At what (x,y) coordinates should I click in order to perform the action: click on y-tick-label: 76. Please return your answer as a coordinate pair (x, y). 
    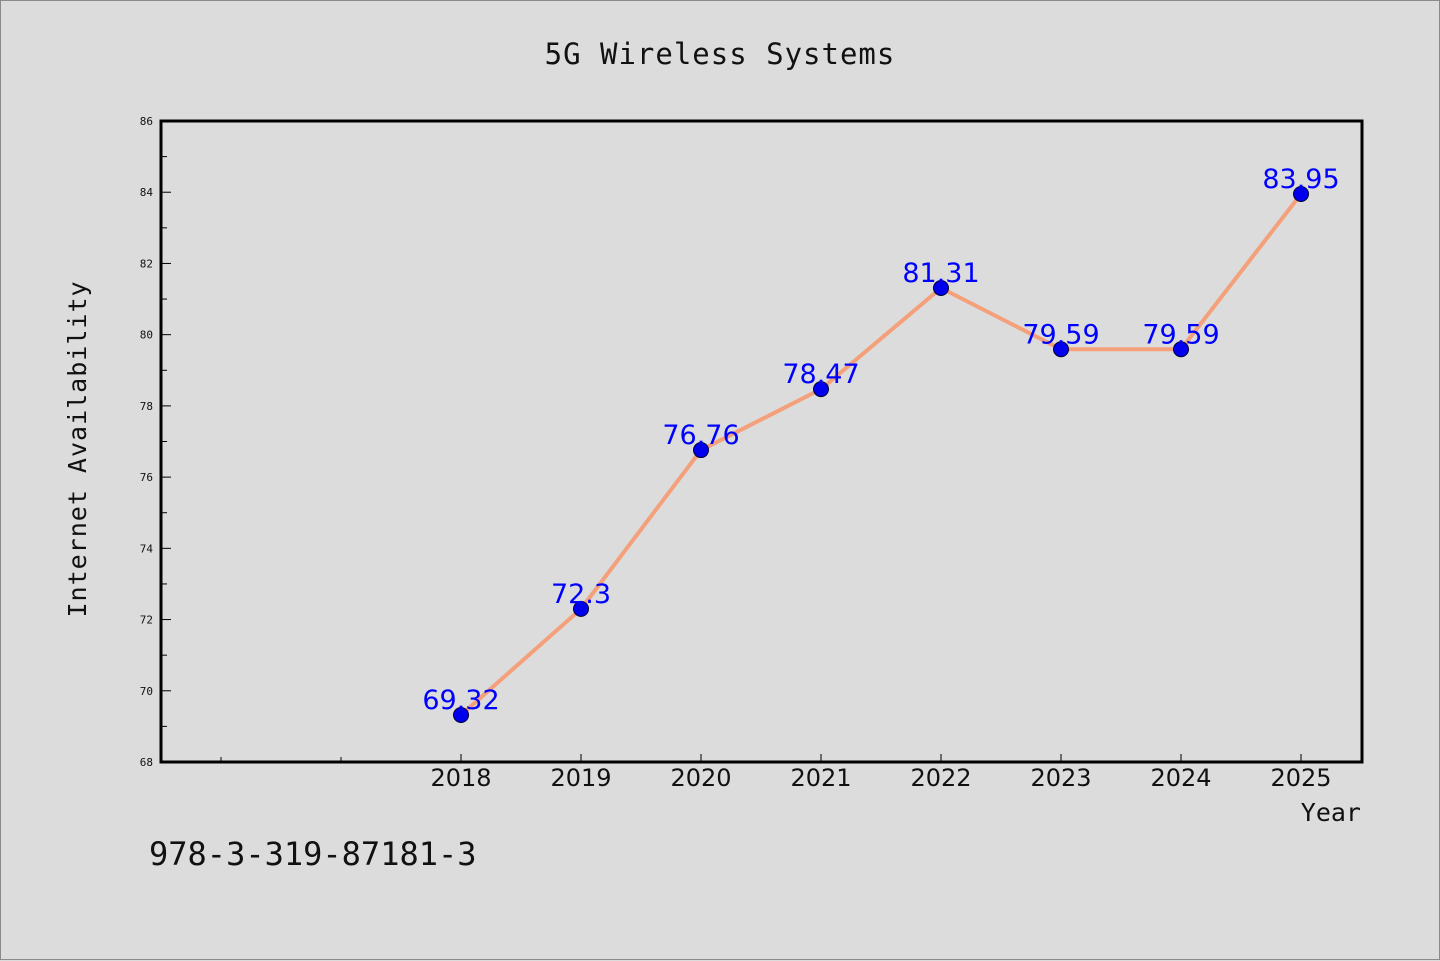
    Looking at the image, I should click on (146, 477).